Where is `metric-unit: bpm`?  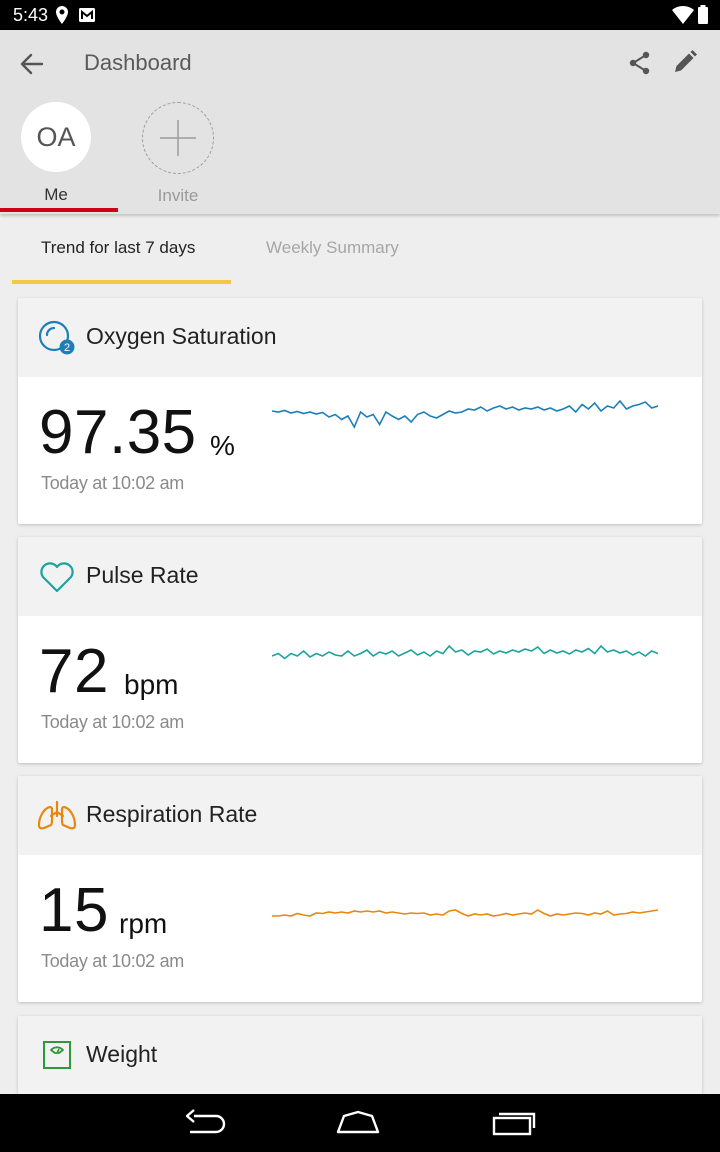
metric-unit: bpm is located at coordinates (151, 684).